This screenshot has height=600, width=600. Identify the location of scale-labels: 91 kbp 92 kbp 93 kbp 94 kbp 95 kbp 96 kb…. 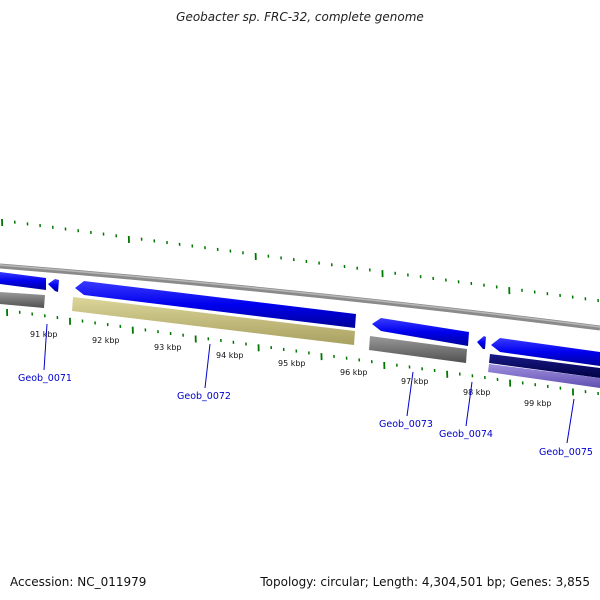
(291, 369).